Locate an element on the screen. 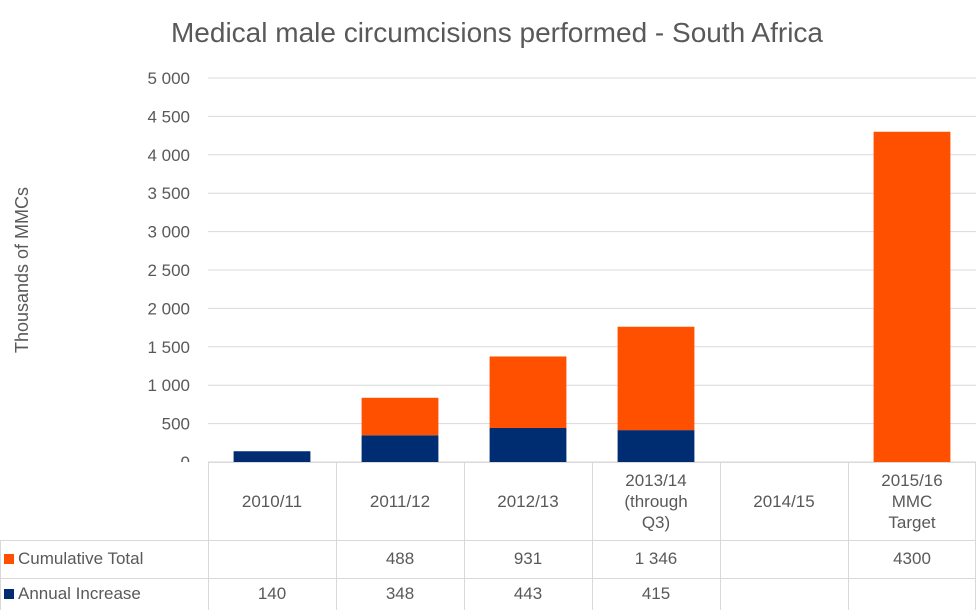  legend-label: Annual Increase is located at coordinates (79, 593).